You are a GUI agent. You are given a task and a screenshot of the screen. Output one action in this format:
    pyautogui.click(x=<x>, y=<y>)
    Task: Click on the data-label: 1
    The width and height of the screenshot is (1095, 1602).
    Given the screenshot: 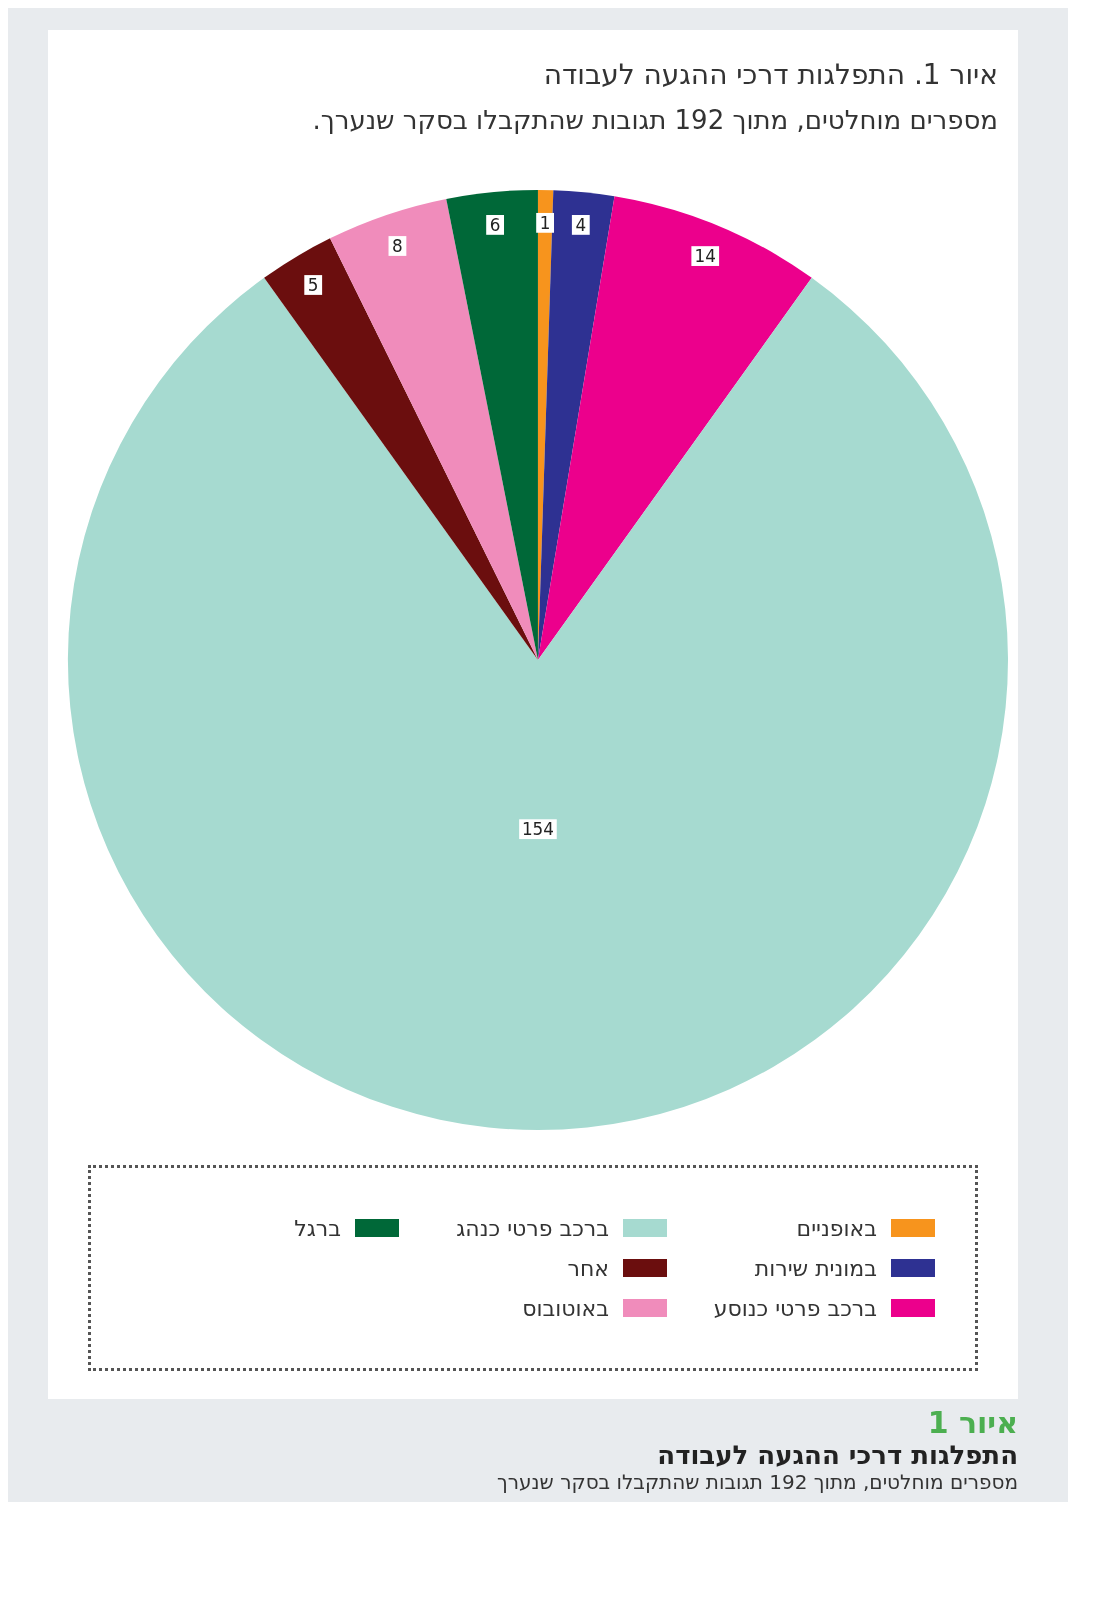 What is the action you would take?
    pyautogui.click(x=545, y=222)
    